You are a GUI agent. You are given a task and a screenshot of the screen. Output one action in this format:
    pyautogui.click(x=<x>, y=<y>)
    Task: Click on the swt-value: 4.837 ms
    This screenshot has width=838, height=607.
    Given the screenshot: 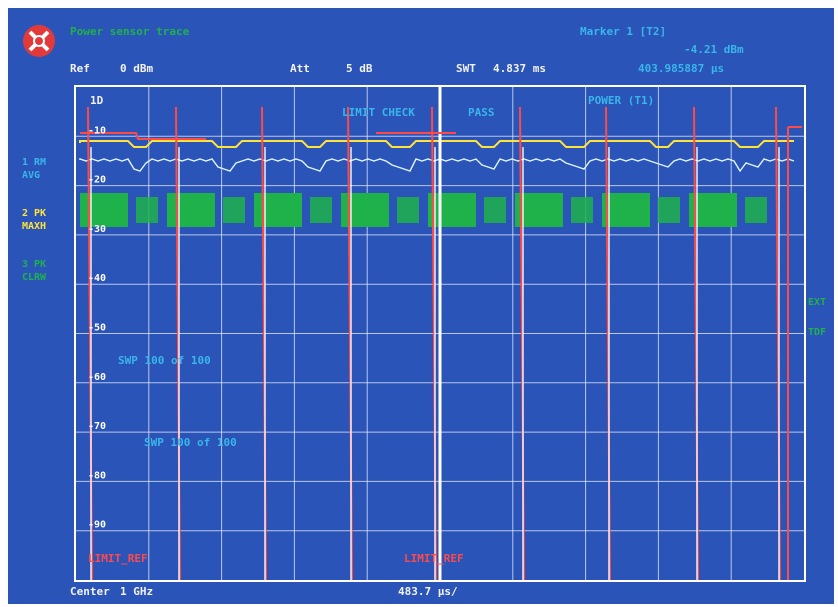 What is the action you would take?
    pyautogui.click(x=519, y=68)
    